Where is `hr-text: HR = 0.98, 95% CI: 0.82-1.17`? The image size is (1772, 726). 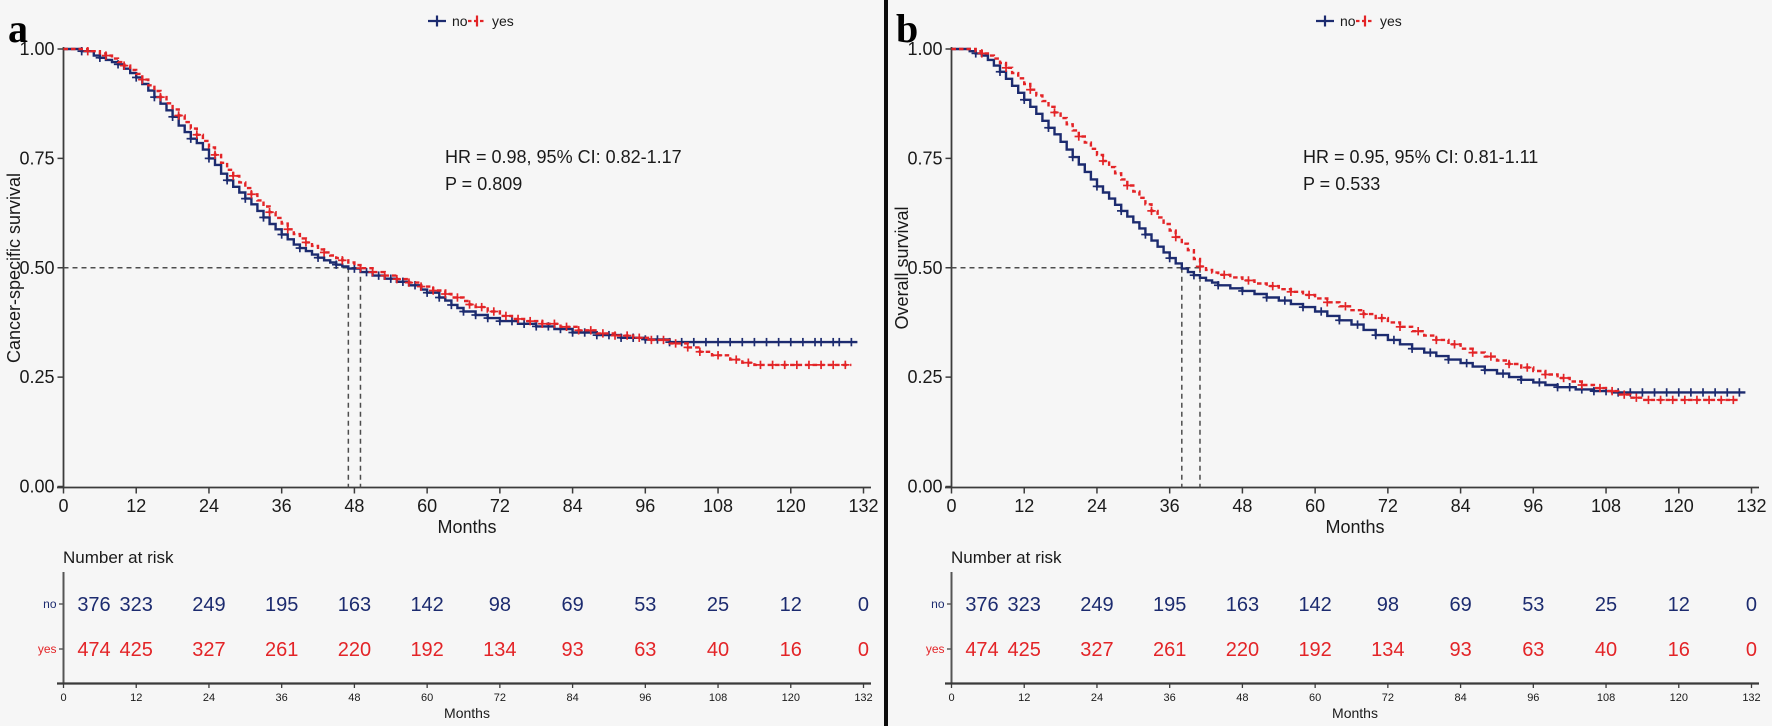
hr-text: HR = 0.98, 95% CI: 0.82-1.17 is located at coordinates (563, 157).